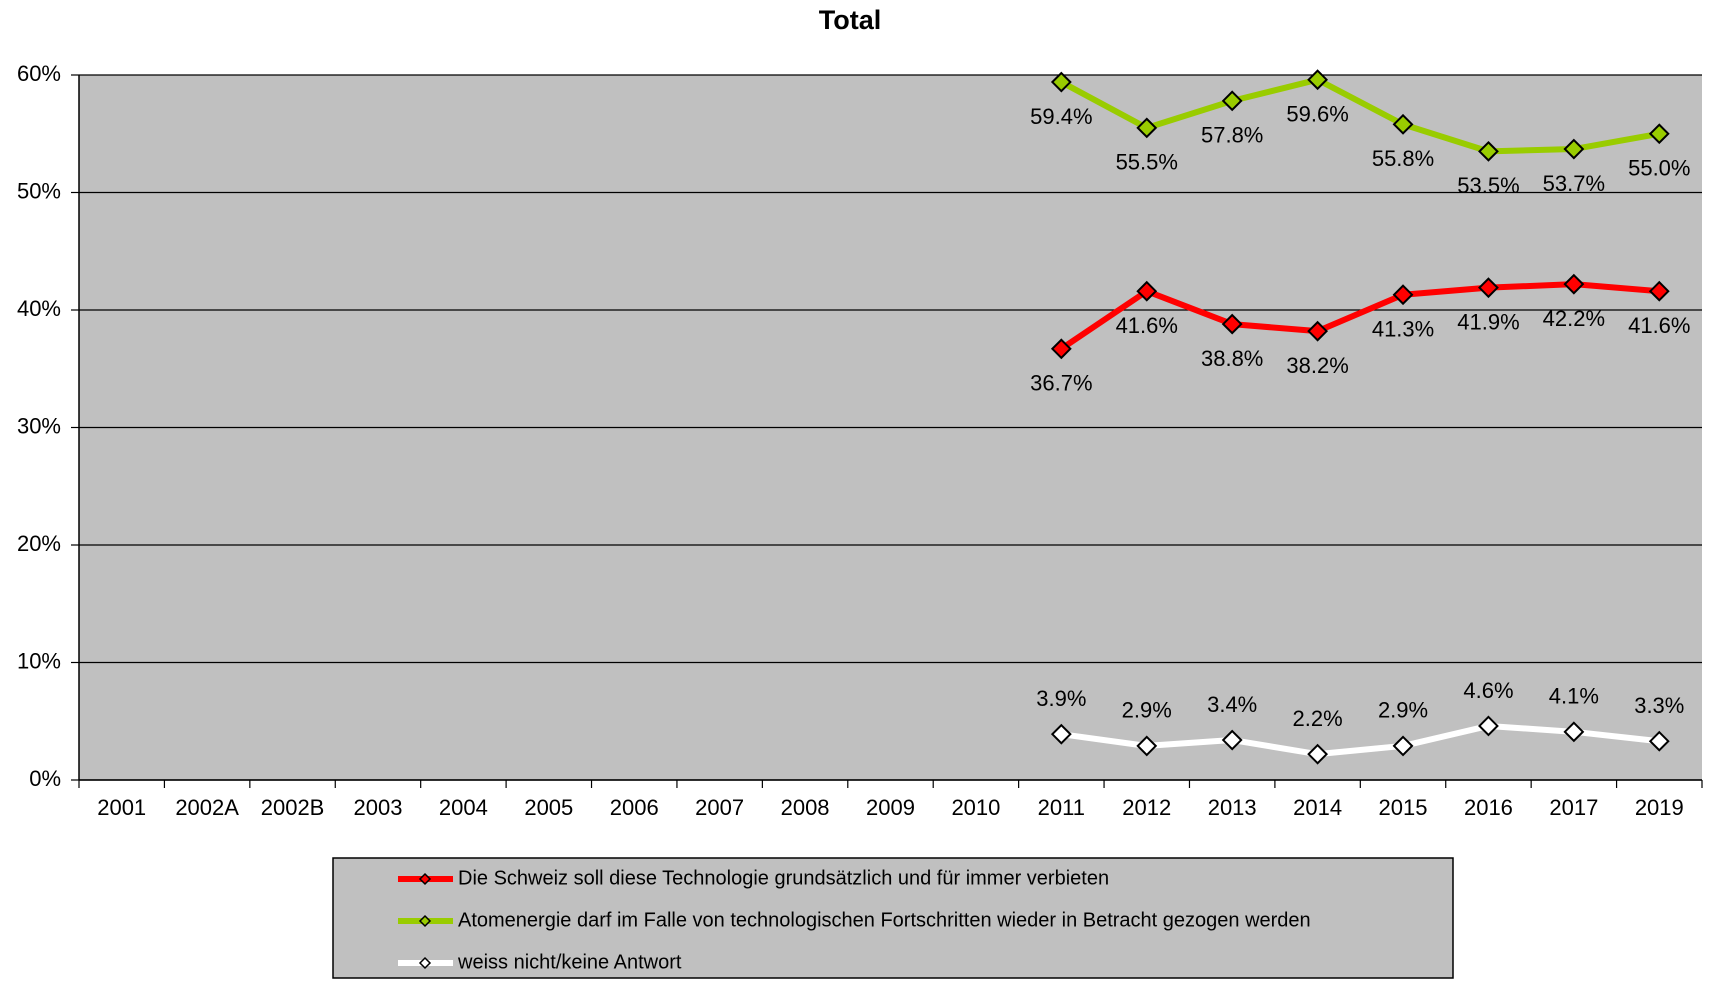 The image size is (1711, 981). Describe the element at coordinates (1659, 705) in the screenshot. I see `data-label: 3.3%` at that location.